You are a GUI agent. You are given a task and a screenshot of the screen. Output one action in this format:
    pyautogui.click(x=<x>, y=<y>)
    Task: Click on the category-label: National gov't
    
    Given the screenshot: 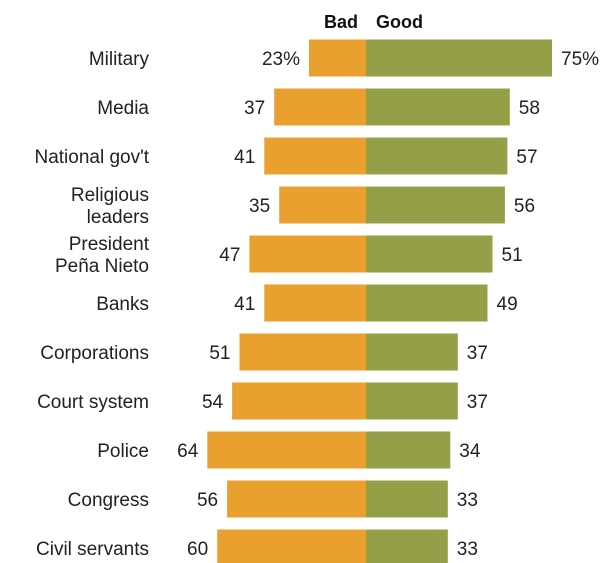 What is the action you would take?
    pyautogui.click(x=91, y=157)
    